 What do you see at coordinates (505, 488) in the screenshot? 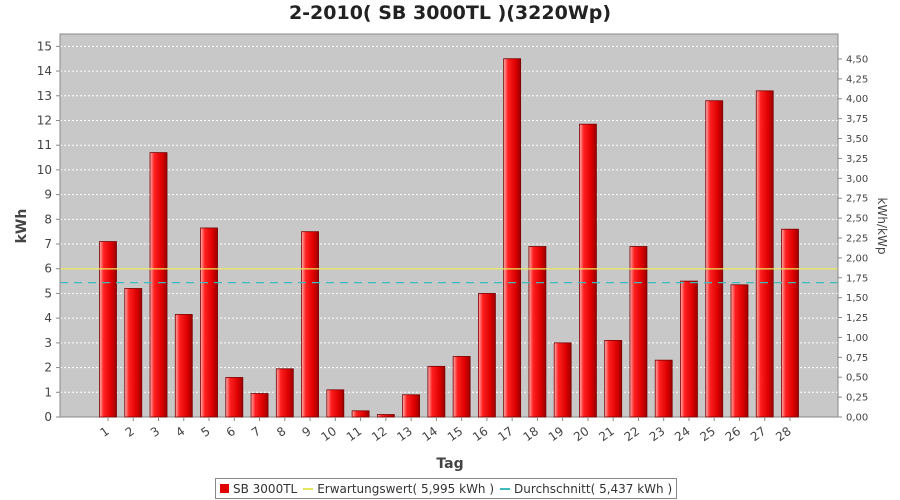
I see `legend-swatch-average` at bounding box center [505, 488].